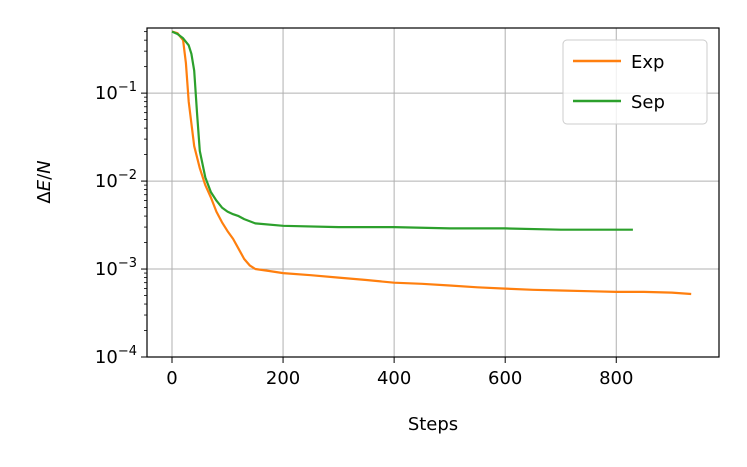  What do you see at coordinates (635, 82) in the screenshot?
I see `legend: Exp Sep` at bounding box center [635, 82].